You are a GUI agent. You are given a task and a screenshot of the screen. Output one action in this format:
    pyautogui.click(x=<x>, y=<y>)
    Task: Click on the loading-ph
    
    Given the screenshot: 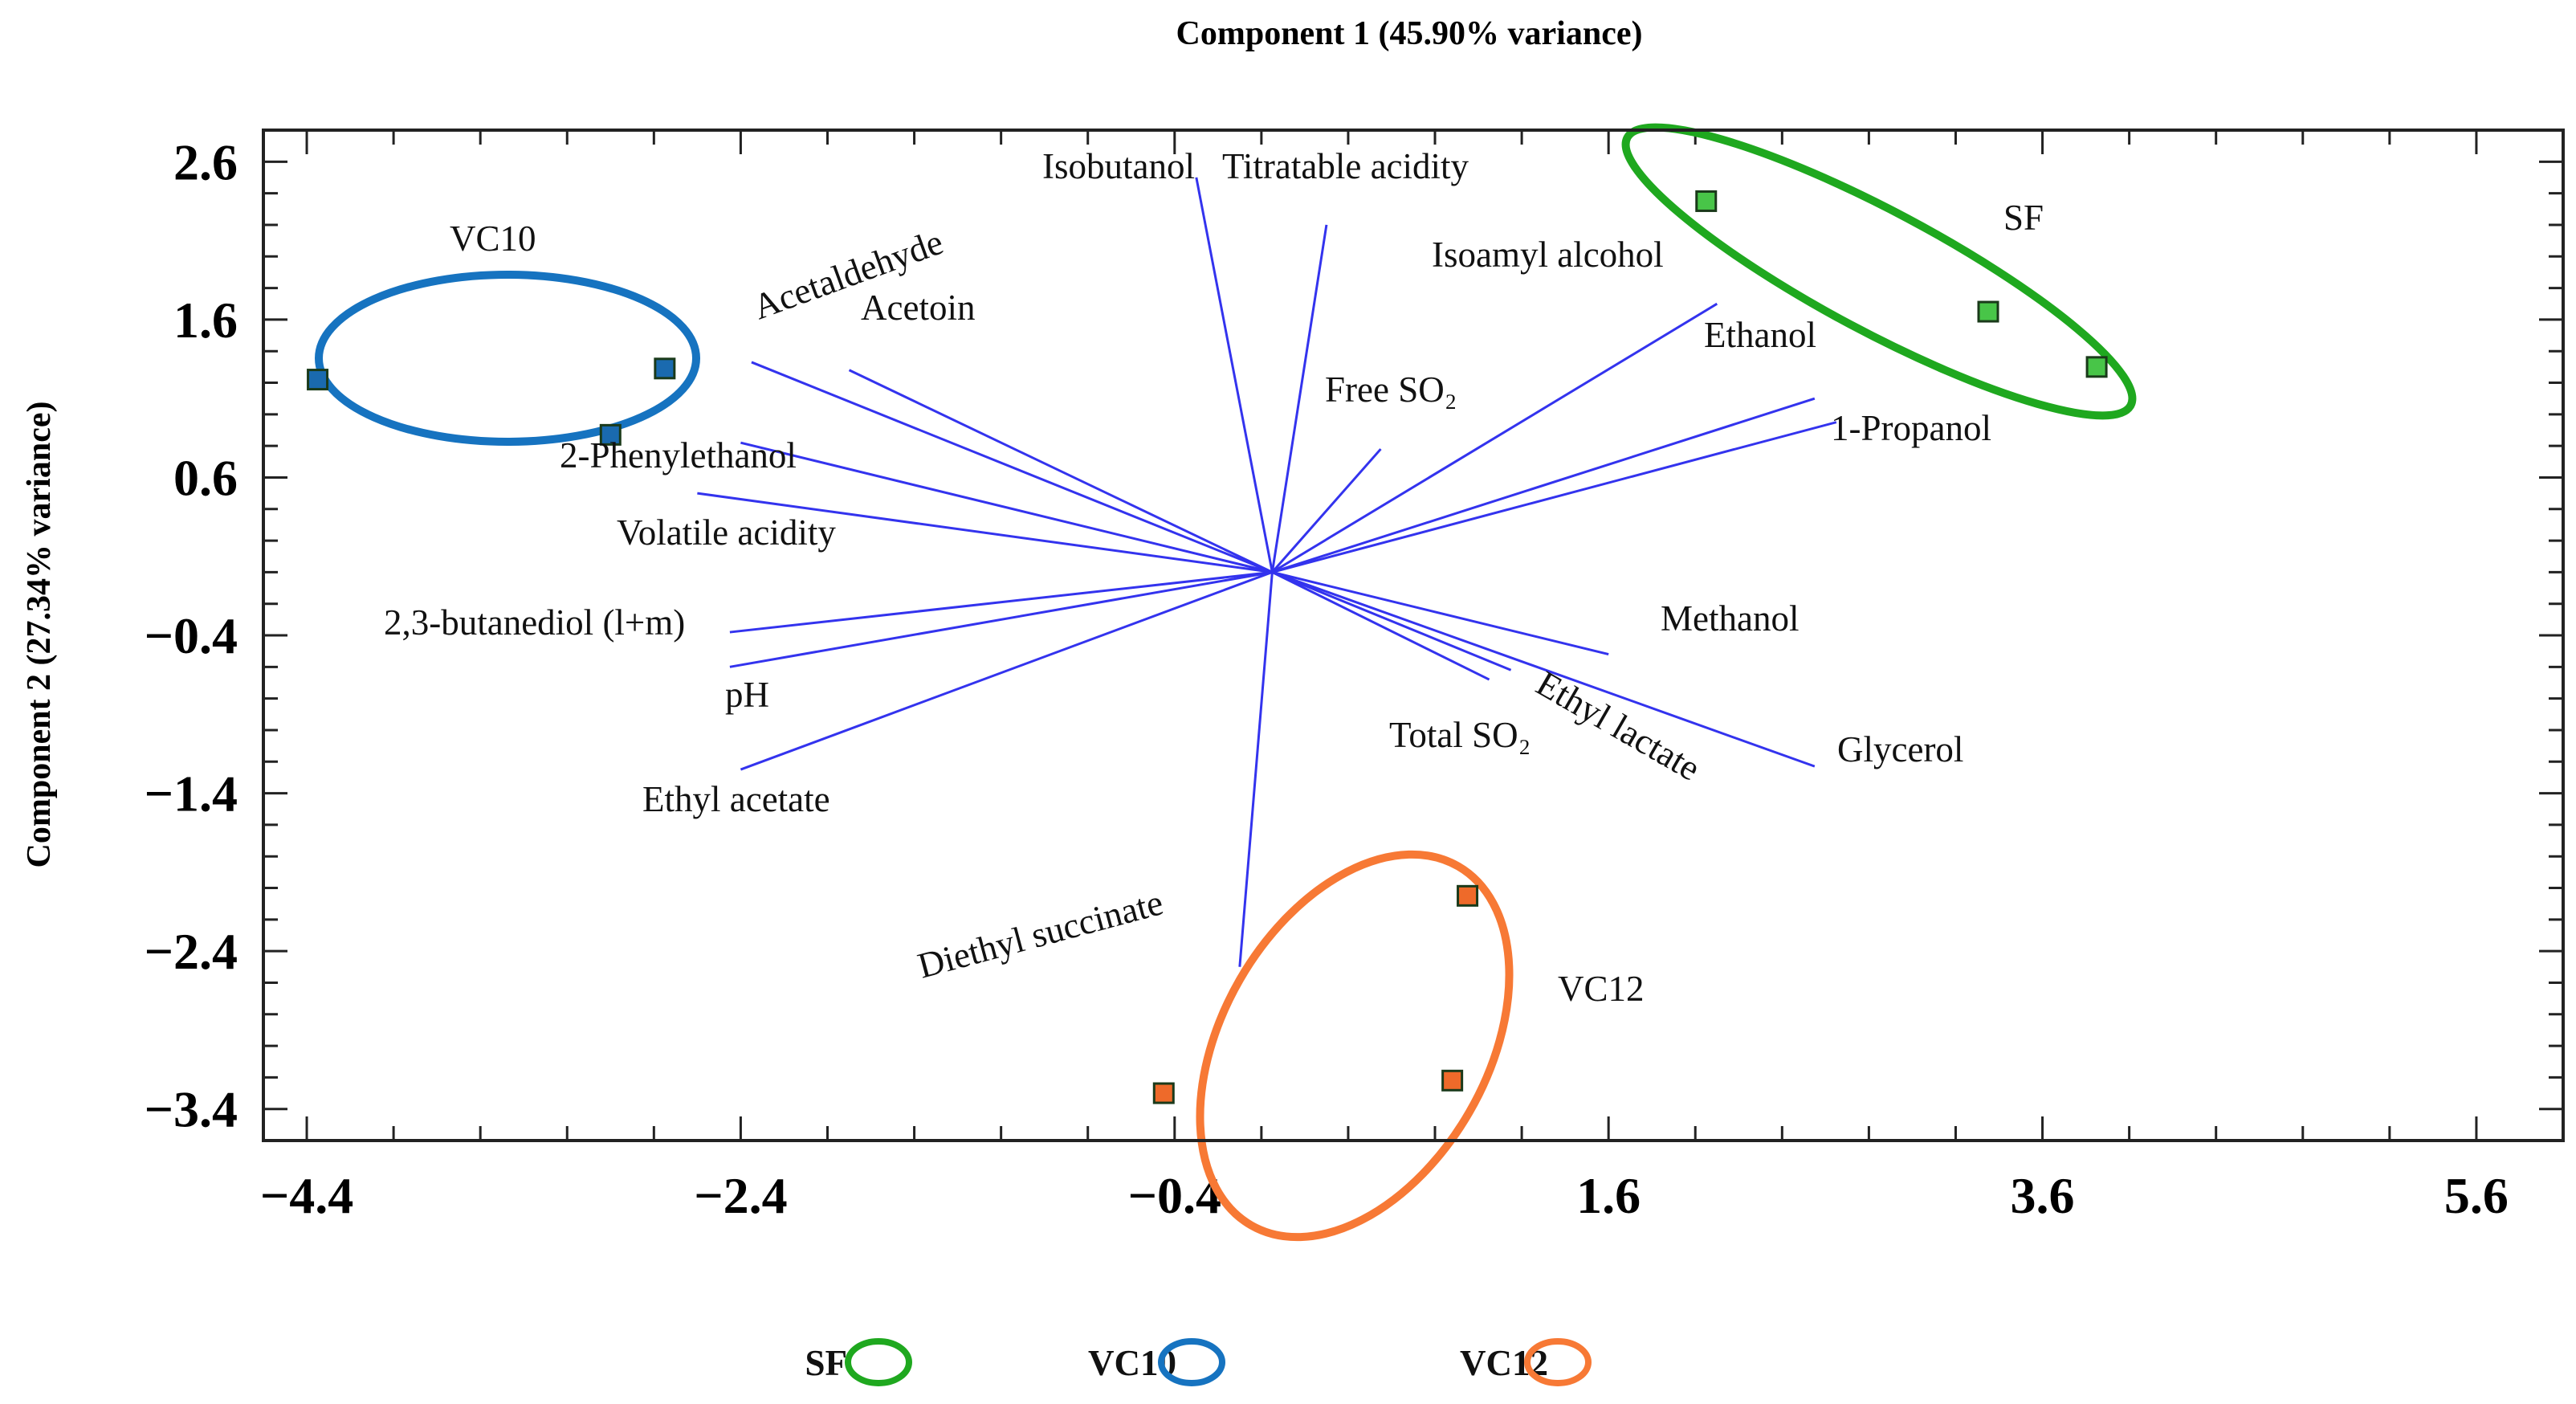 What is the action you would take?
    pyautogui.click(x=1001, y=619)
    